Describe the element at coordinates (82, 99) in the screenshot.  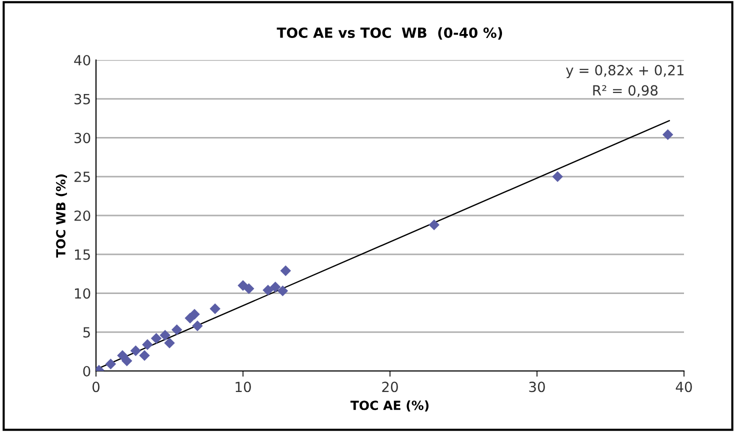
I see `y-tick-label: 35` at that location.